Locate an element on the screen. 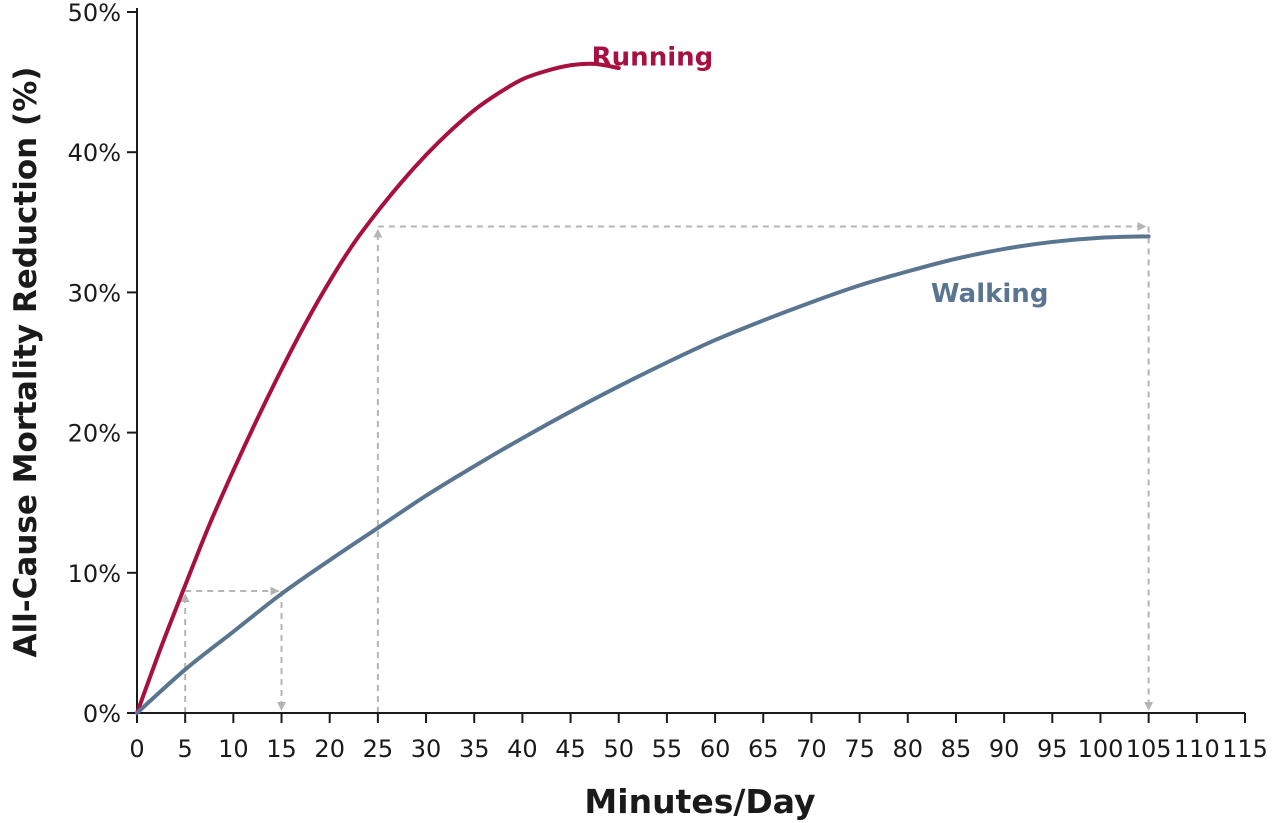 Image resolution: width=1280 pixels, height=823 pixels. x-tick-label: 70 is located at coordinates (811, 749).